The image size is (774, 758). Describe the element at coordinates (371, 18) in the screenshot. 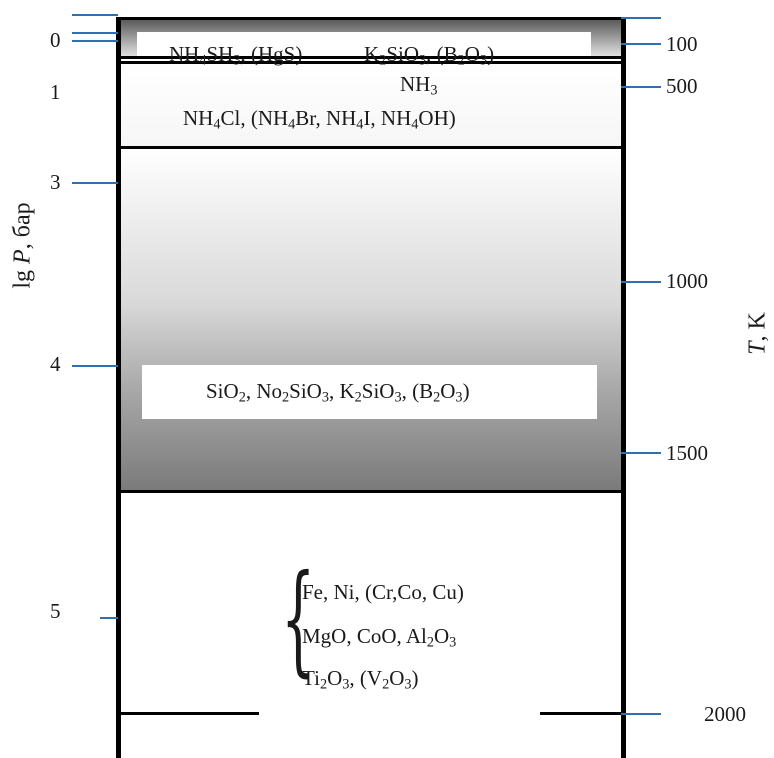

I see `top-border-line` at that location.